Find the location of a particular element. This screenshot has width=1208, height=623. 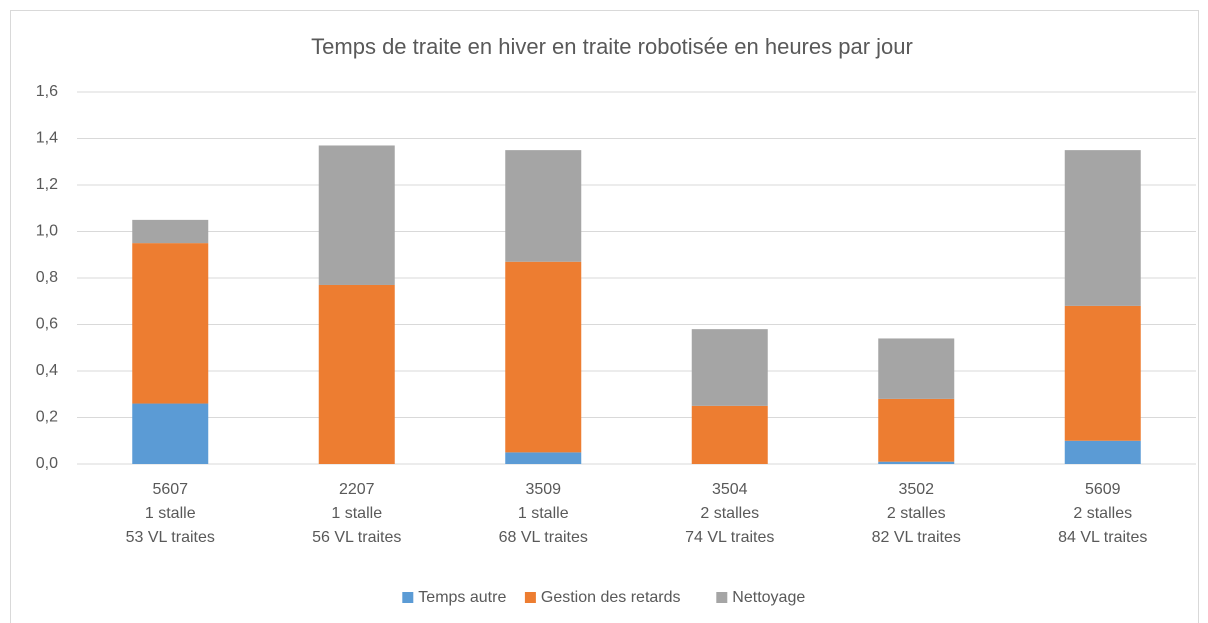

x-tick-label: 5609 is located at coordinates (1103, 489).